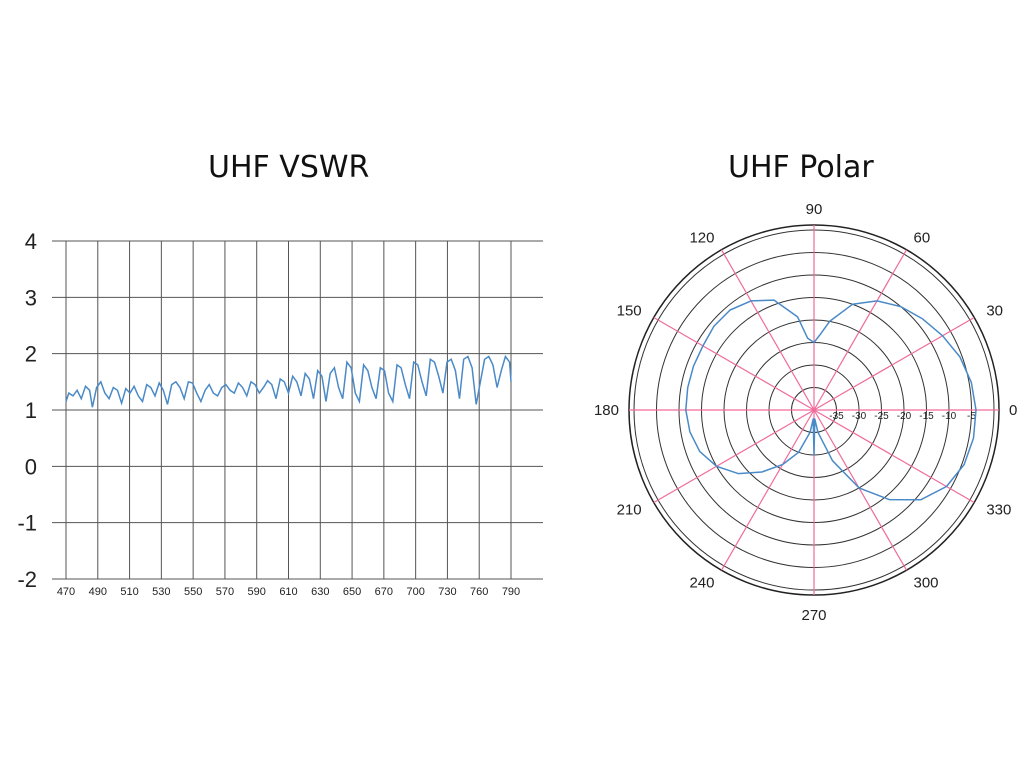 The width and height of the screenshot is (1024, 768). Describe the element at coordinates (225, 592) in the screenshot. I see `vswr-x-tick-label: 570` at that location.